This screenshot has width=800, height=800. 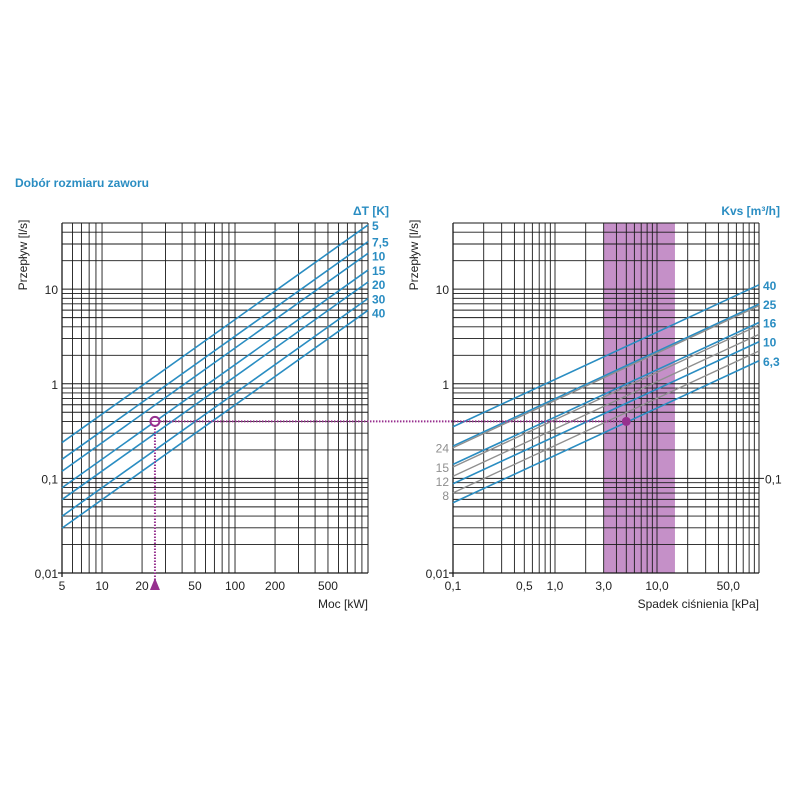 What do you see at coordinates (142, 586) in the screenshot?
I see `x-tick-label: 20` at bounding box center [142, 586].